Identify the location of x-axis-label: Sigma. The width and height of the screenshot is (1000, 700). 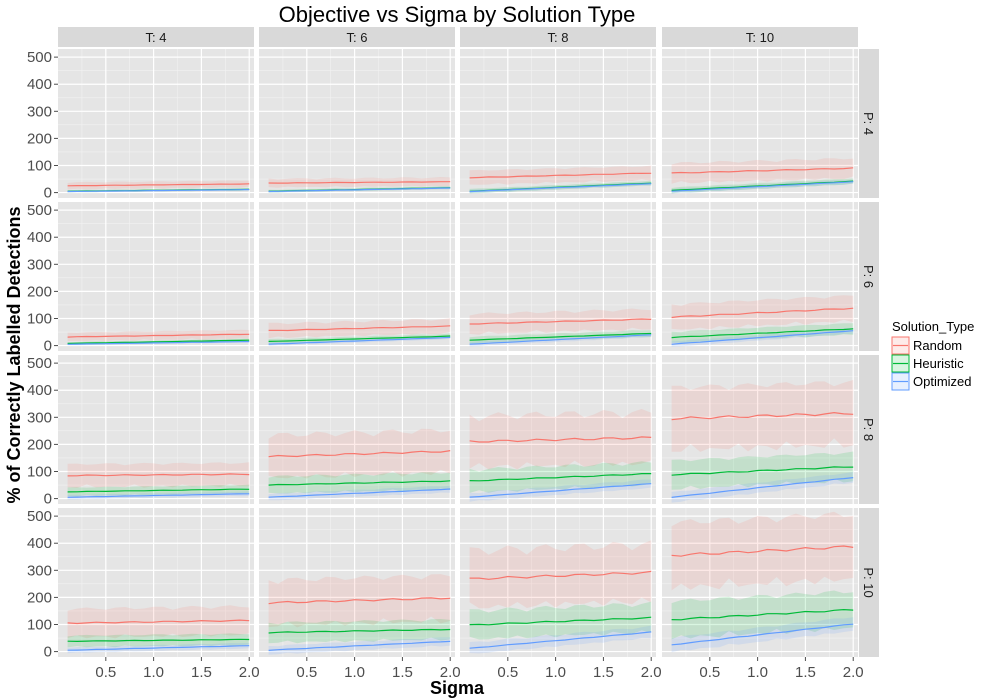
(457, 688).